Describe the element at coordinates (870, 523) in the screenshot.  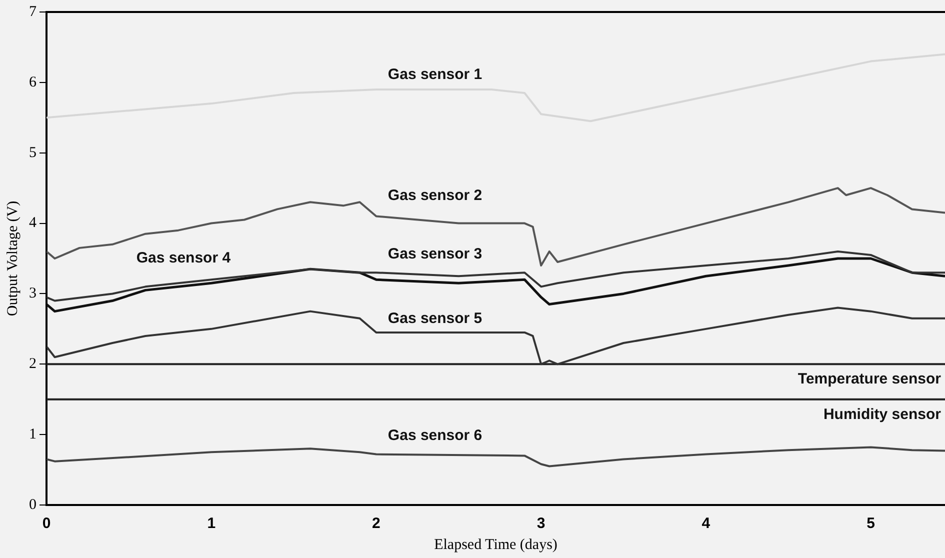
I see `x-tick-label: 5` at that location.